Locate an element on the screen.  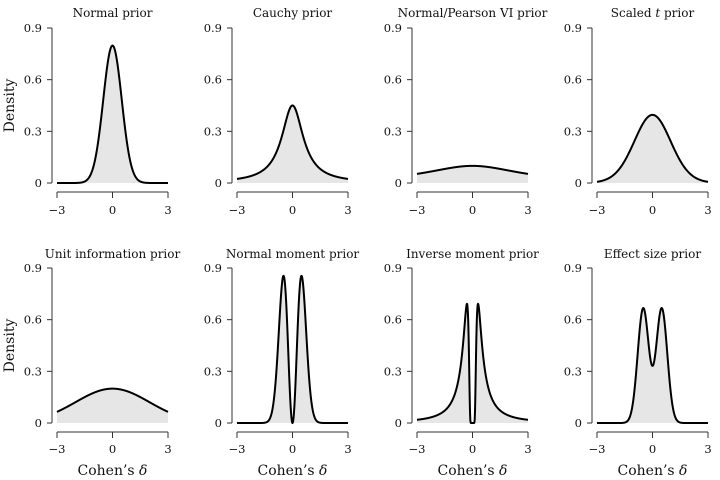
panel-title: Normal prior is located at coordinates (113, 13).